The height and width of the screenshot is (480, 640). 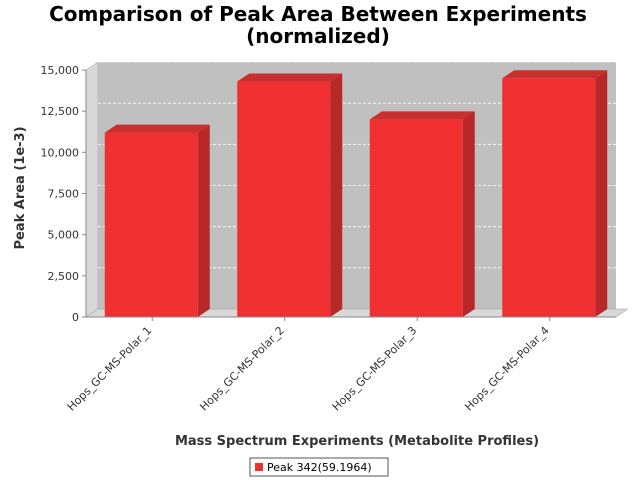 I want to click on y-axis: 0 2,500 5,000 7,500 10,000 12,500 15,000, so click(x=64, y=194).